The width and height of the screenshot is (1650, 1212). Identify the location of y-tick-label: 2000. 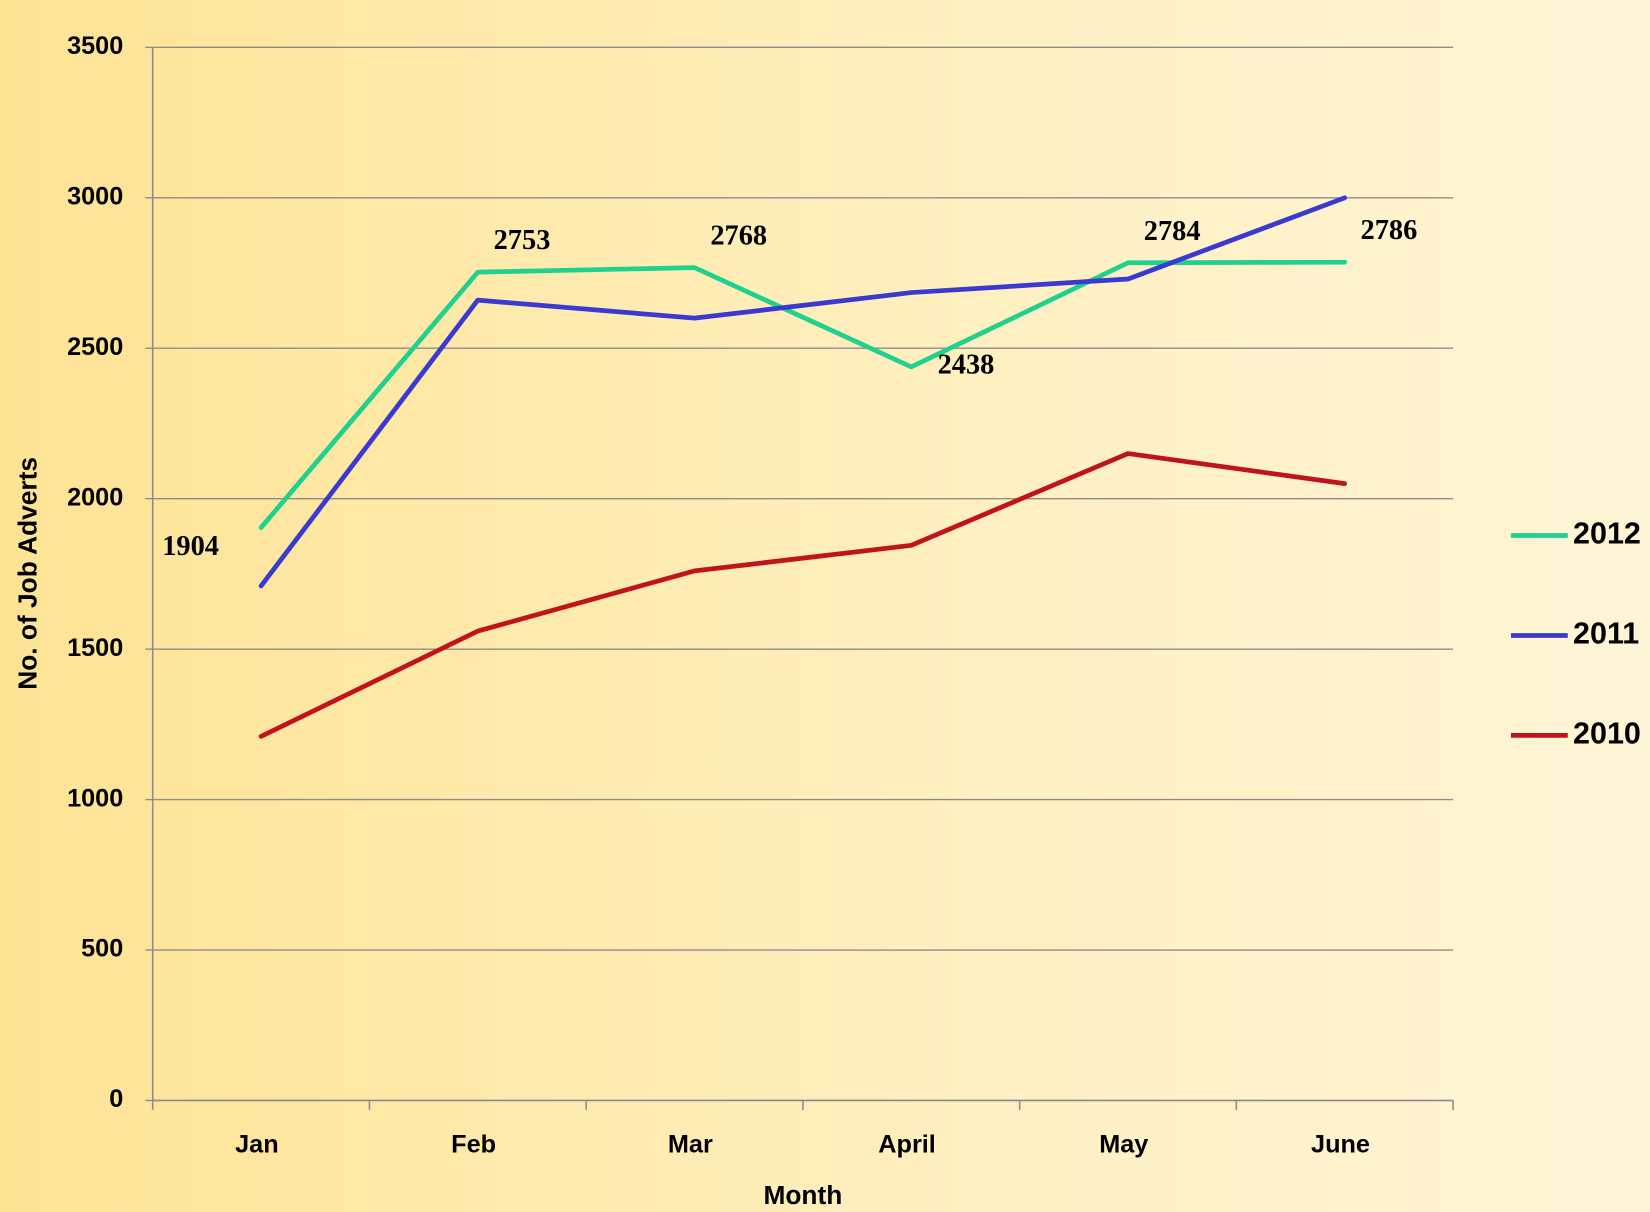
(95, 497).